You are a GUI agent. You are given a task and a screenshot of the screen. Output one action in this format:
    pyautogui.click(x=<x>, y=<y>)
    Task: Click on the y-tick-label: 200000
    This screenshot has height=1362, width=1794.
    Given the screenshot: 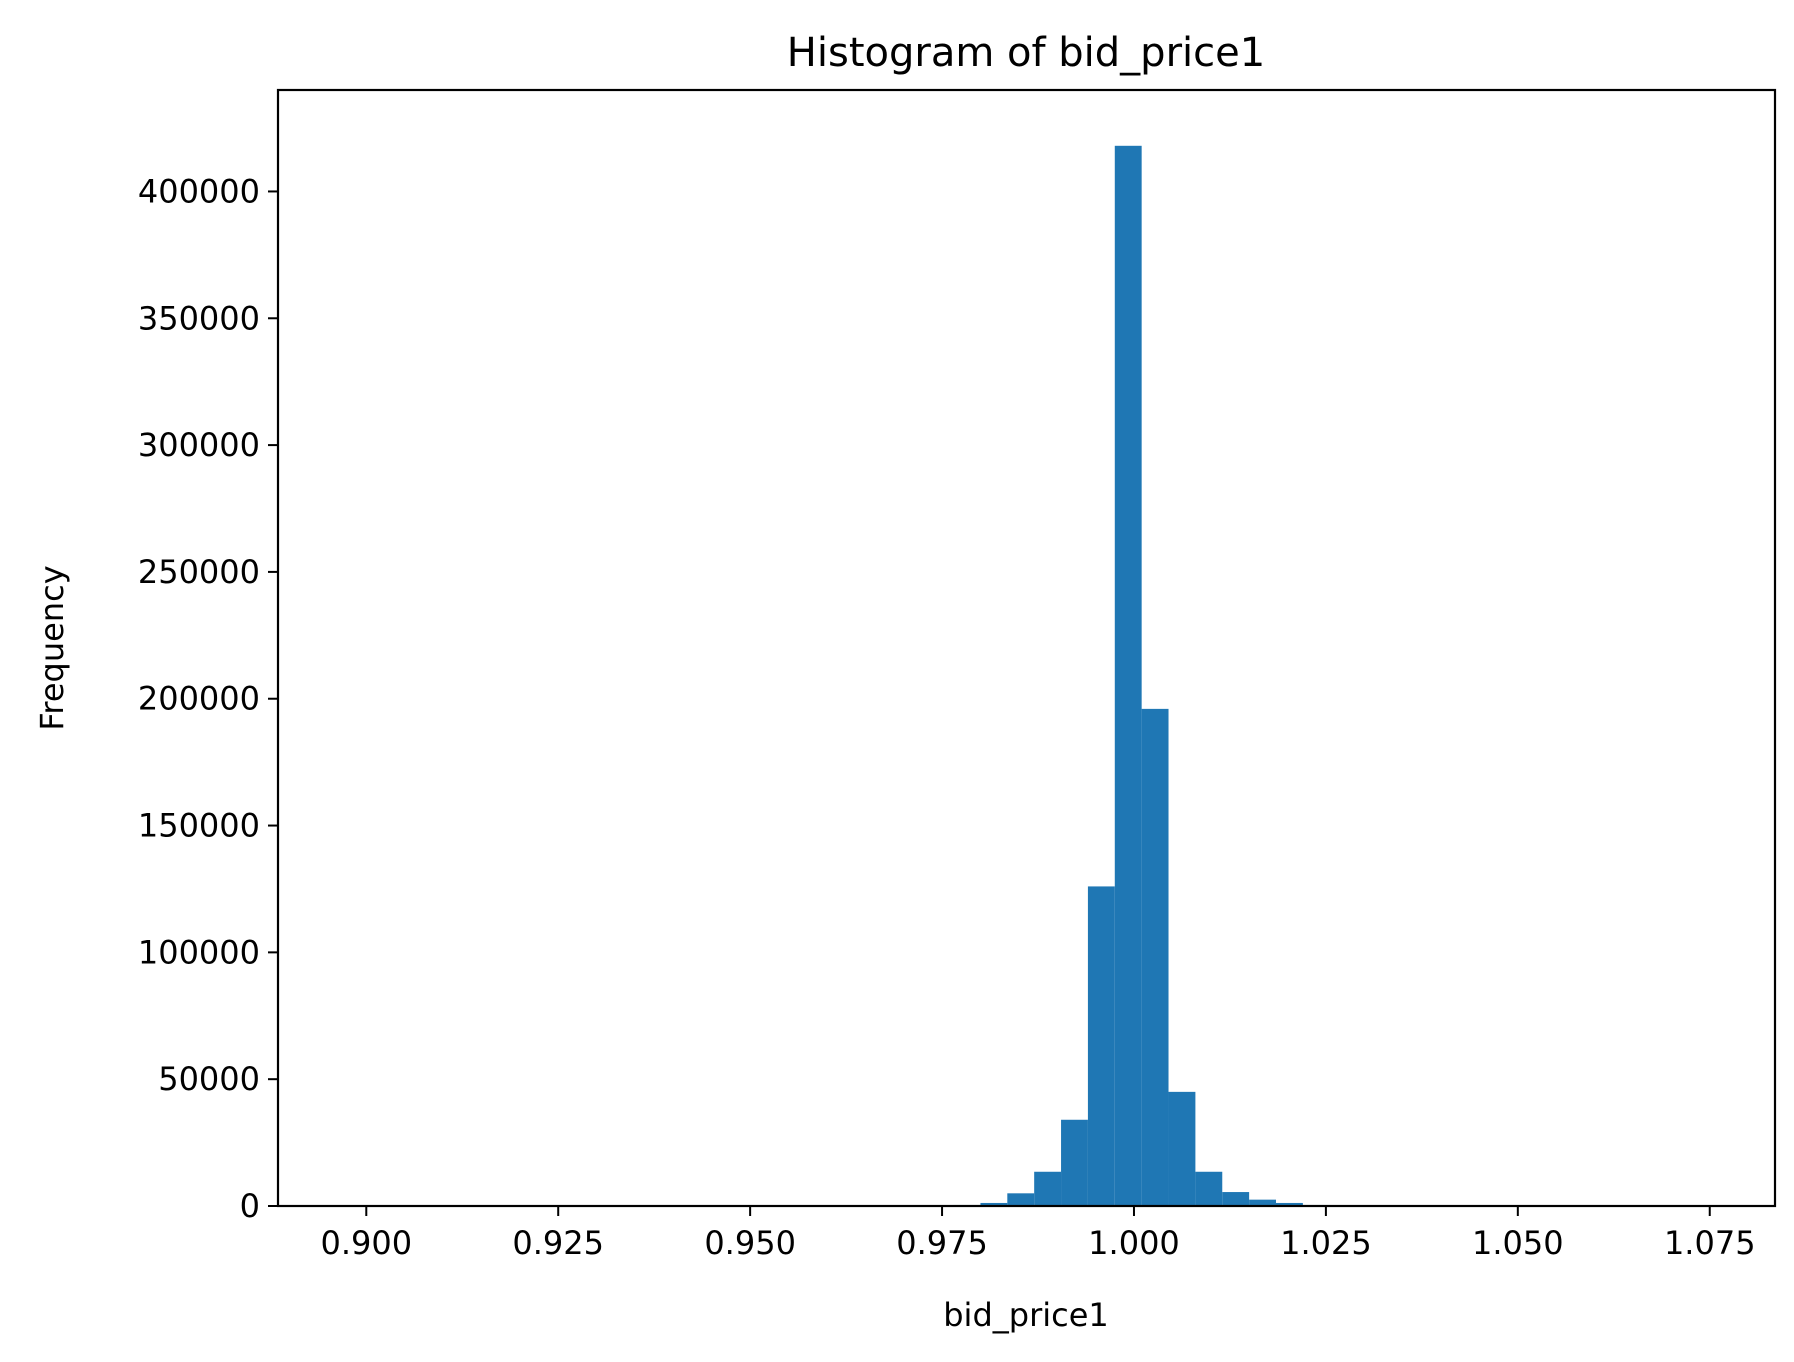 What is the action you would take?
    pyautogui.click(x=199, y=699)
    